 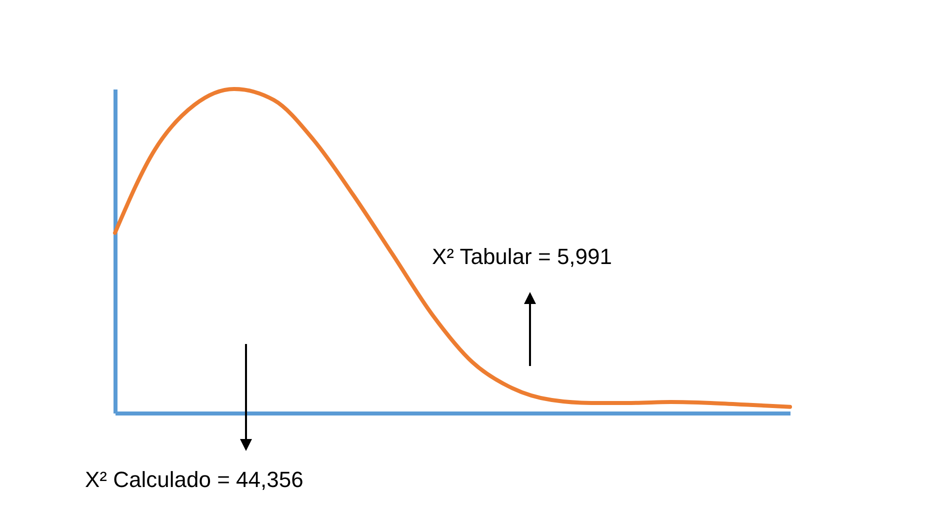 I want to click on annotation: X² Tabular = 5,991, so click(x=522, y=256).